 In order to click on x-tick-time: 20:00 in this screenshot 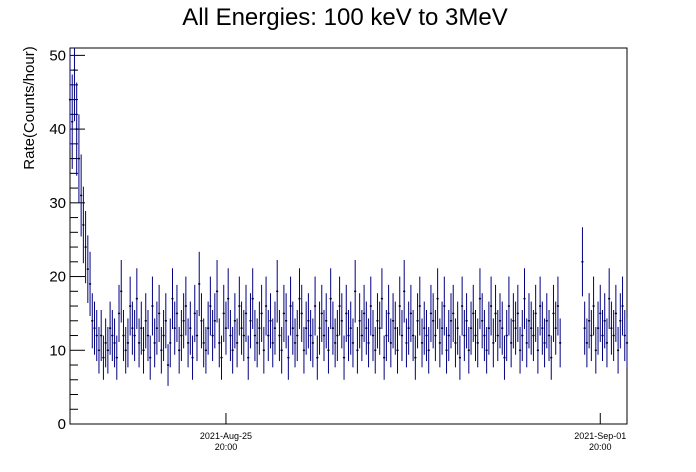, I will do `click(226, 447)`.